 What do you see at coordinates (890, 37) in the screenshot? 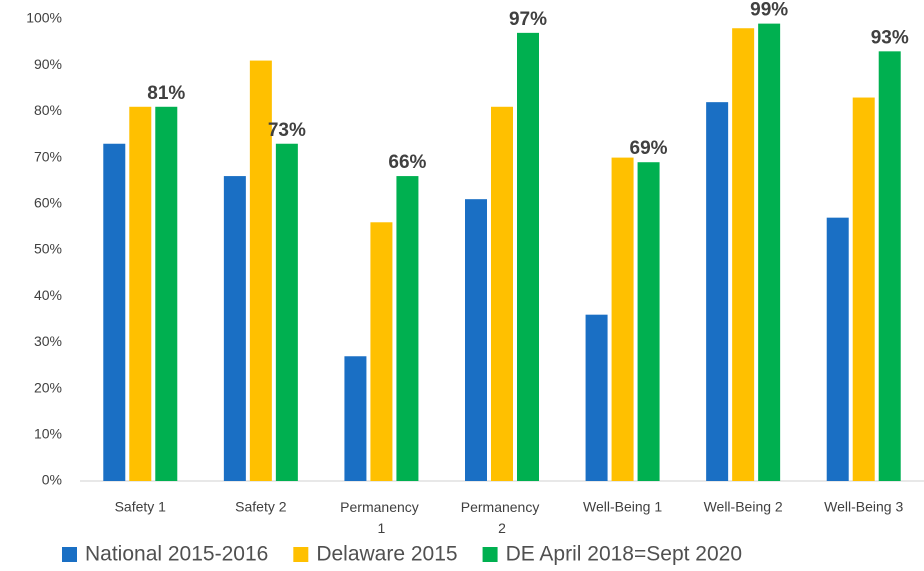
I see `data-label: 93%` at bounding box center [890, 37].